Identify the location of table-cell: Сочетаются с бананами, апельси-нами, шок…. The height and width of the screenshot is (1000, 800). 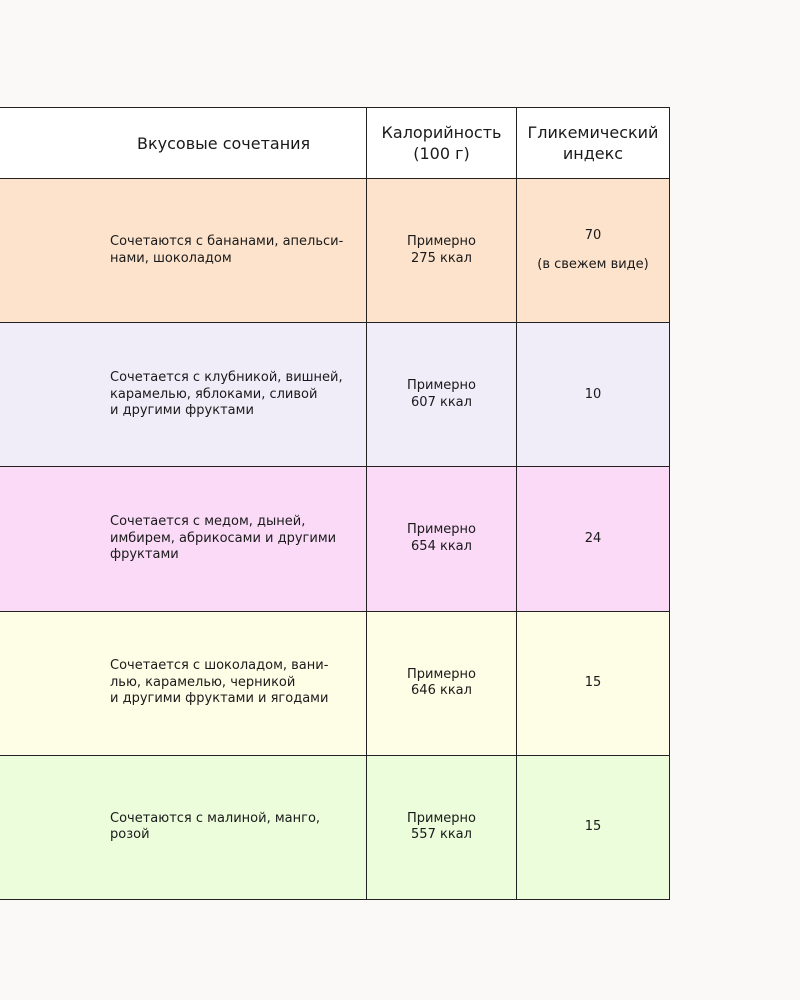
(183, 251).